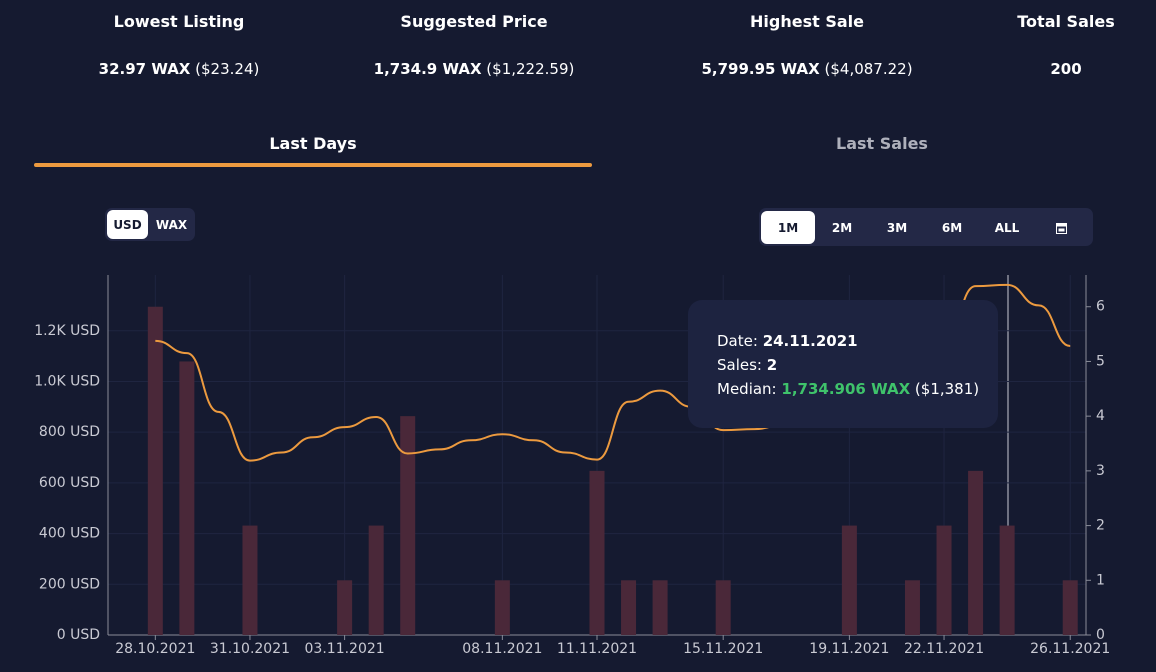  I want to click on stat-wax: 1,734.9 WAX, so click(427, 69).